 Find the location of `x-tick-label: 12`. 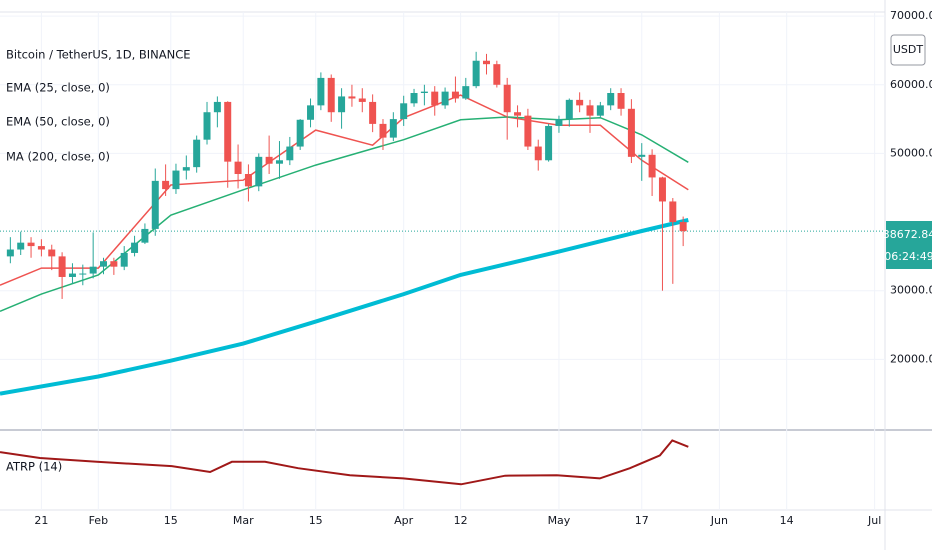

x-tick-label: 12 is located at coordinates (461, 520).